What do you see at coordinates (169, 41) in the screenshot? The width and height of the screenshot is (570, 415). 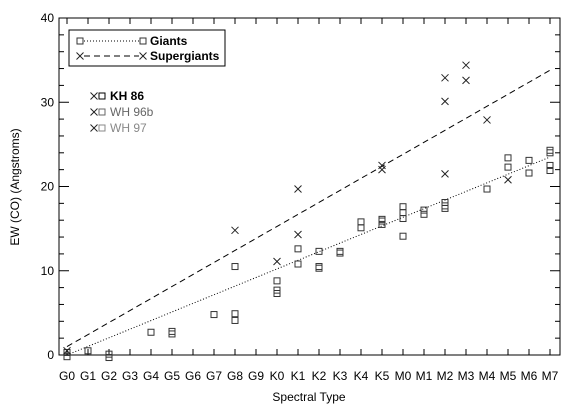 I see `legend-label: Giants` at bounding box center [169, 41].